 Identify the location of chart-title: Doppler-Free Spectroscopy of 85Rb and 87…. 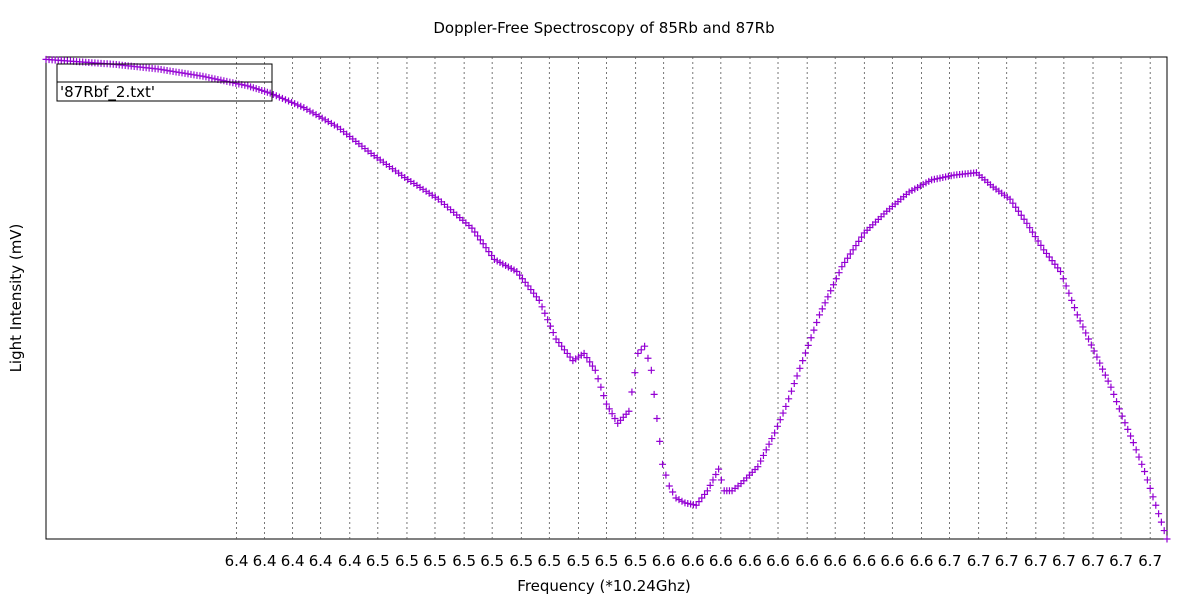
(603, 28).